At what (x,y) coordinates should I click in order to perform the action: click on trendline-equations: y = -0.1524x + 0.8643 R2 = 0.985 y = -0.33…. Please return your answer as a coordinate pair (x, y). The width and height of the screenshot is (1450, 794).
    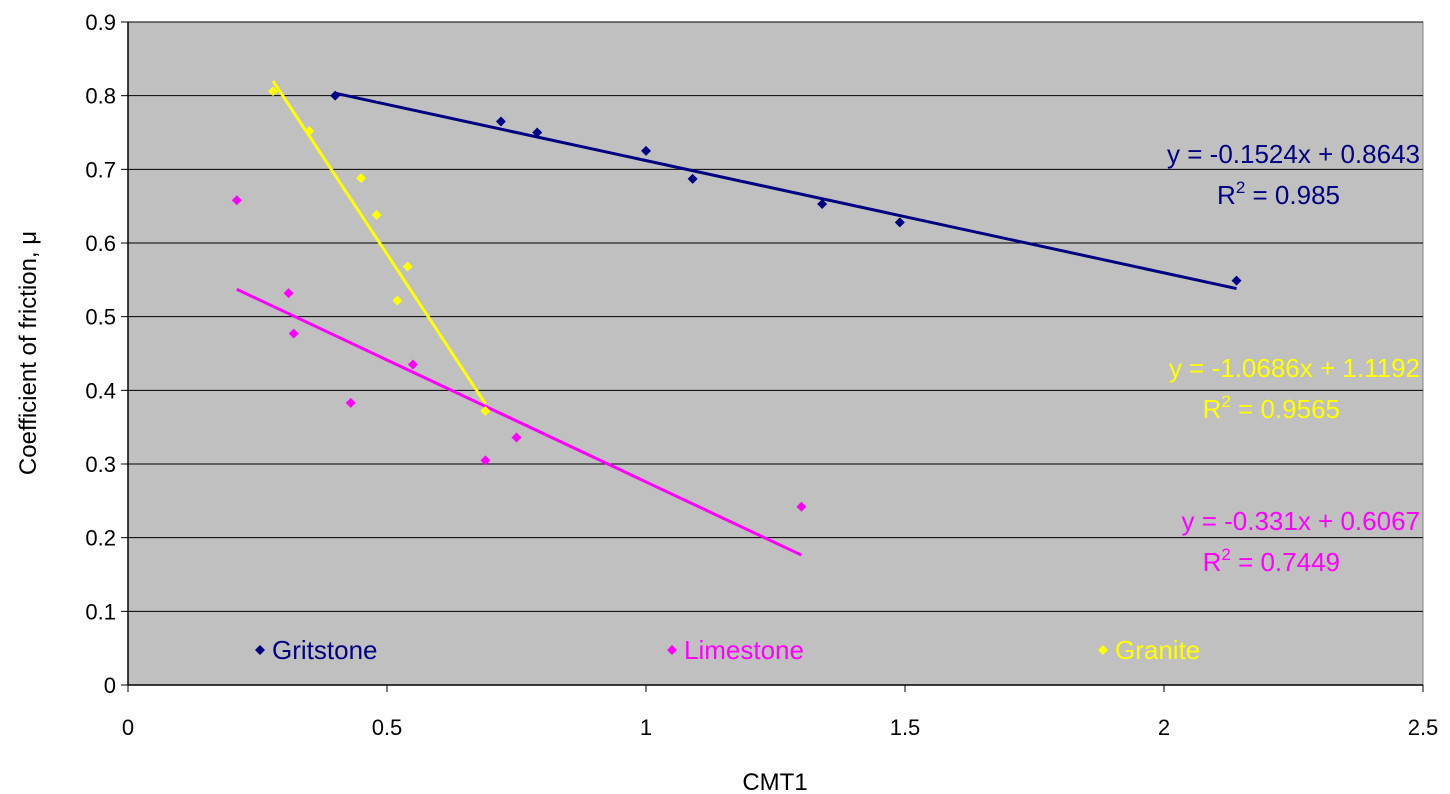
    Looking at the image, I should click on (1293, 358).